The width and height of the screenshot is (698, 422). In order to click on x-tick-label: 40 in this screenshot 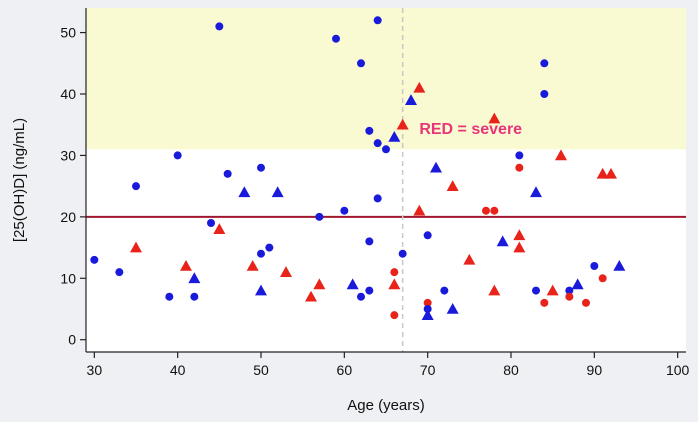, I will do `click(178, 370)`.